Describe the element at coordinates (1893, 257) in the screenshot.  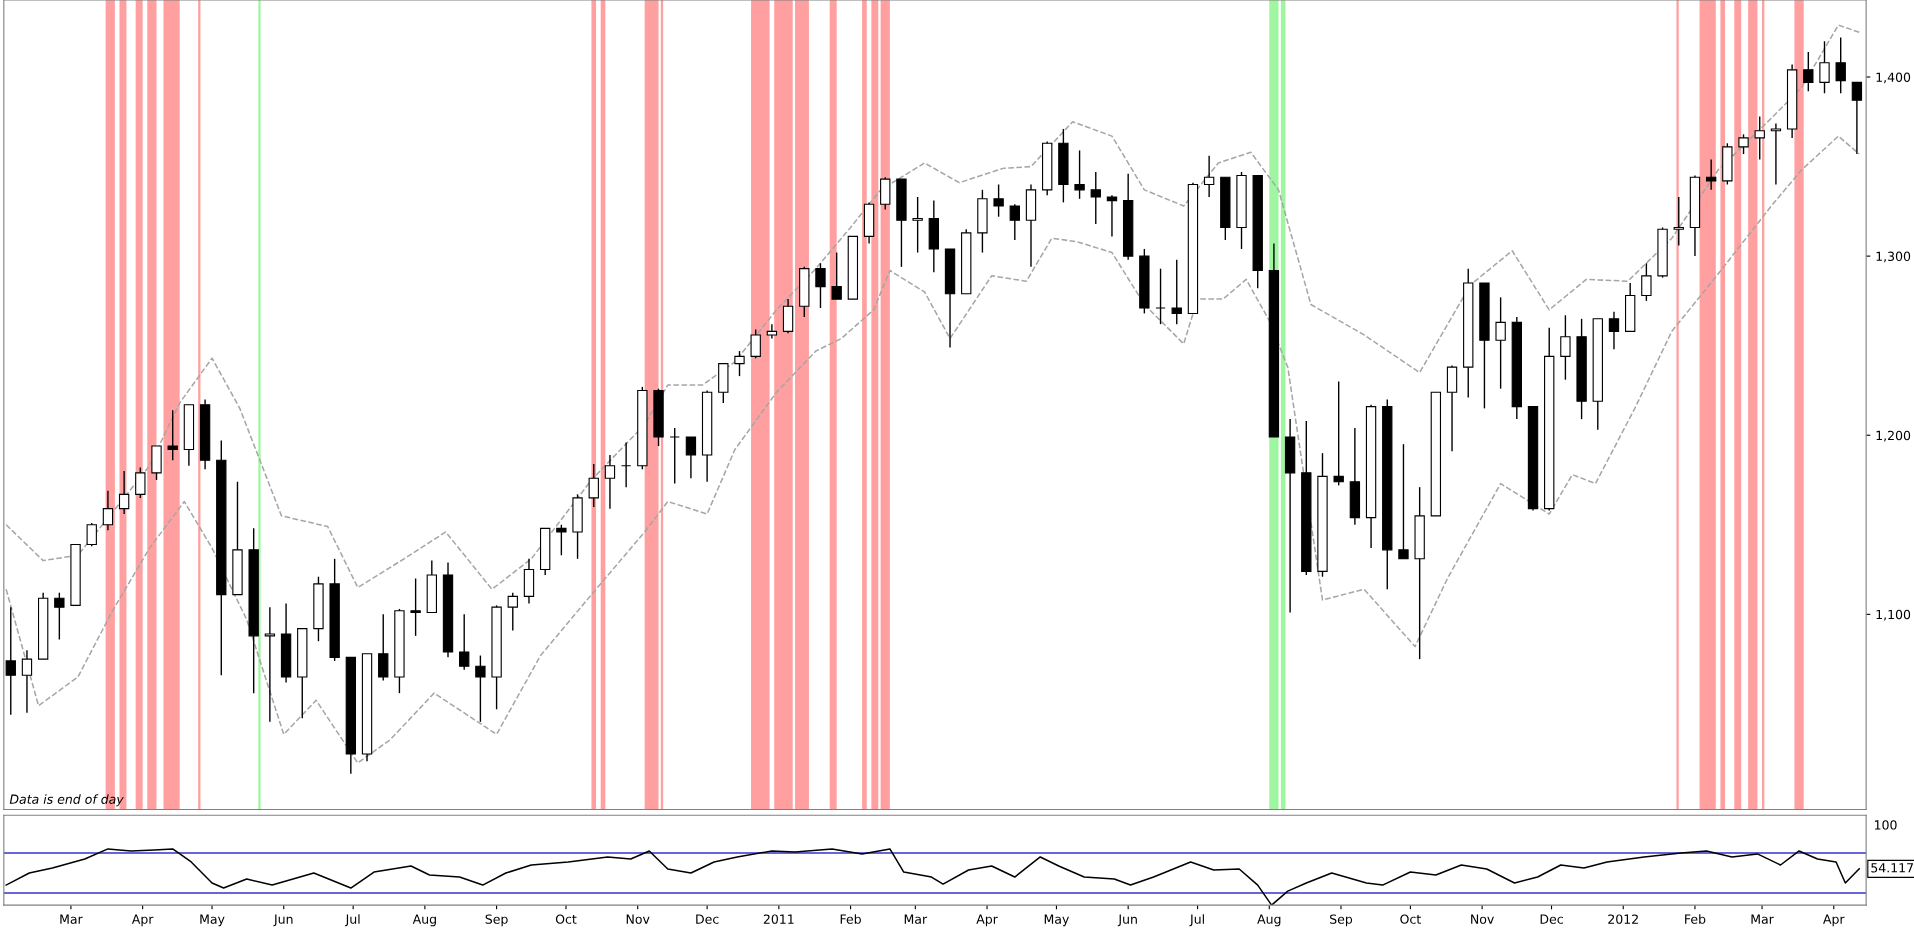
I see `y-tick-label: 1,300` at that location.